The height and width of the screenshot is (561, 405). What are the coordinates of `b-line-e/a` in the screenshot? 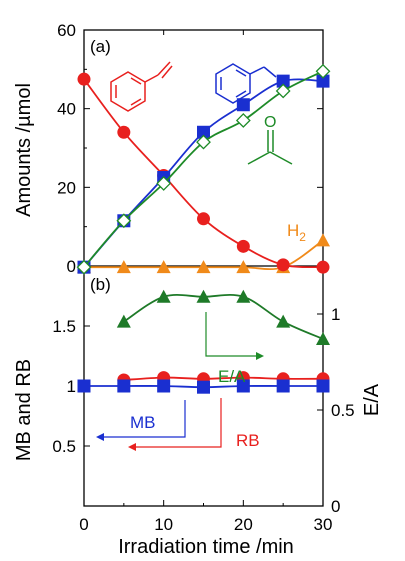 It's located at (223, 316).